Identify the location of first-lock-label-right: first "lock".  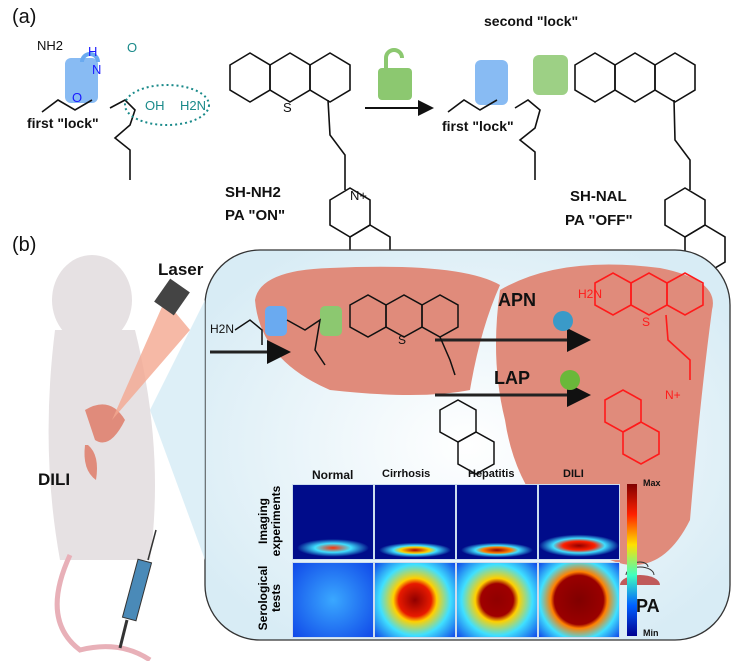
(478, 126).